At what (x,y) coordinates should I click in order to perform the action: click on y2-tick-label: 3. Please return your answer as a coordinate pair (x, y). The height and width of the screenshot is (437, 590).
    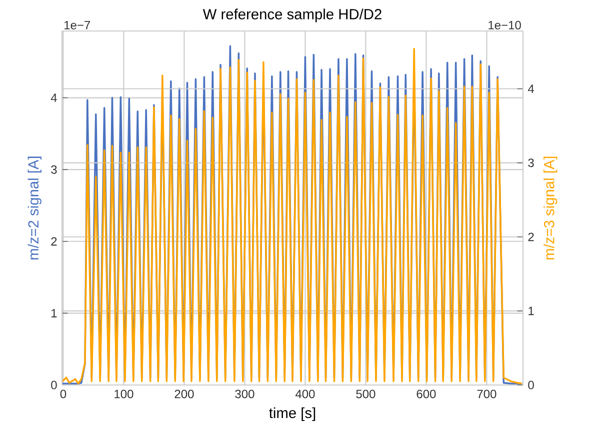
    Looking at the image, I should click on (531, 163).